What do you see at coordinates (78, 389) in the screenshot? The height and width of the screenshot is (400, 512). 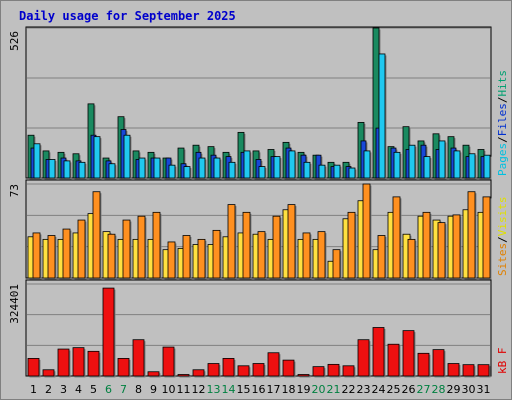 I see `x-tick-label: 4` at bounding box center [78, 389].